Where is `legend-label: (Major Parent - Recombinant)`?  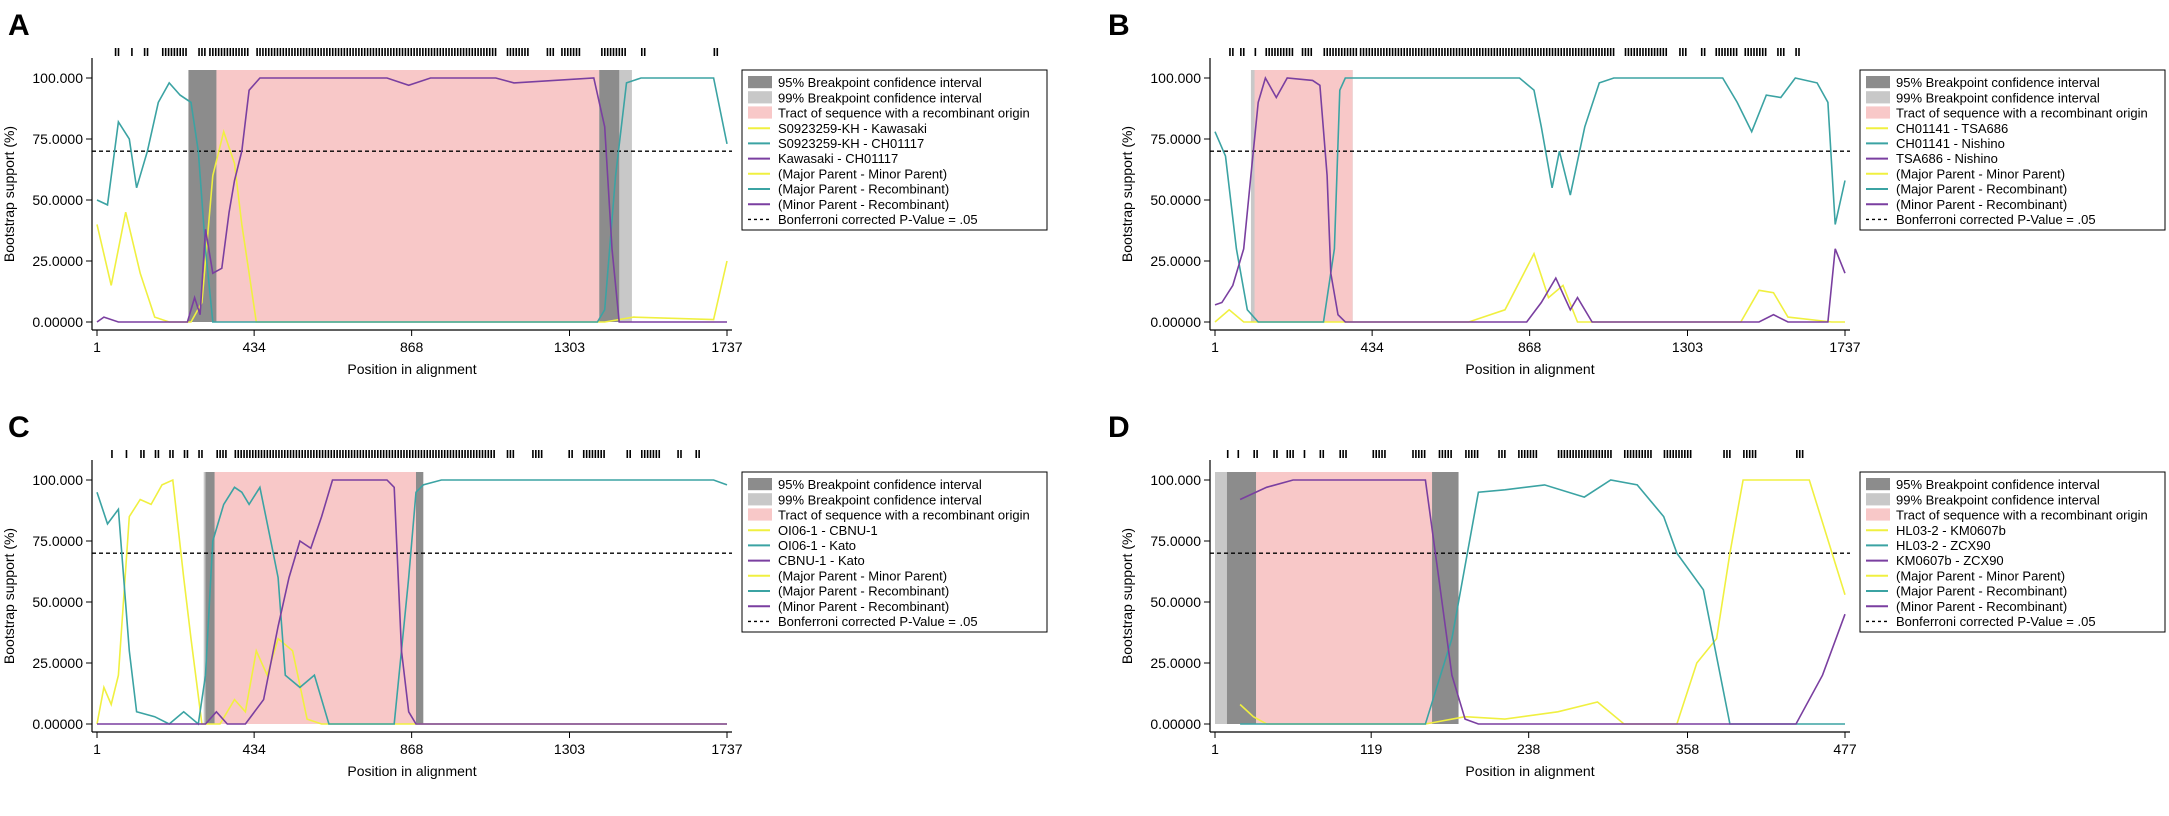
legend-label: (Major Parent - Recombinant) is located at coordinates (863, 189).